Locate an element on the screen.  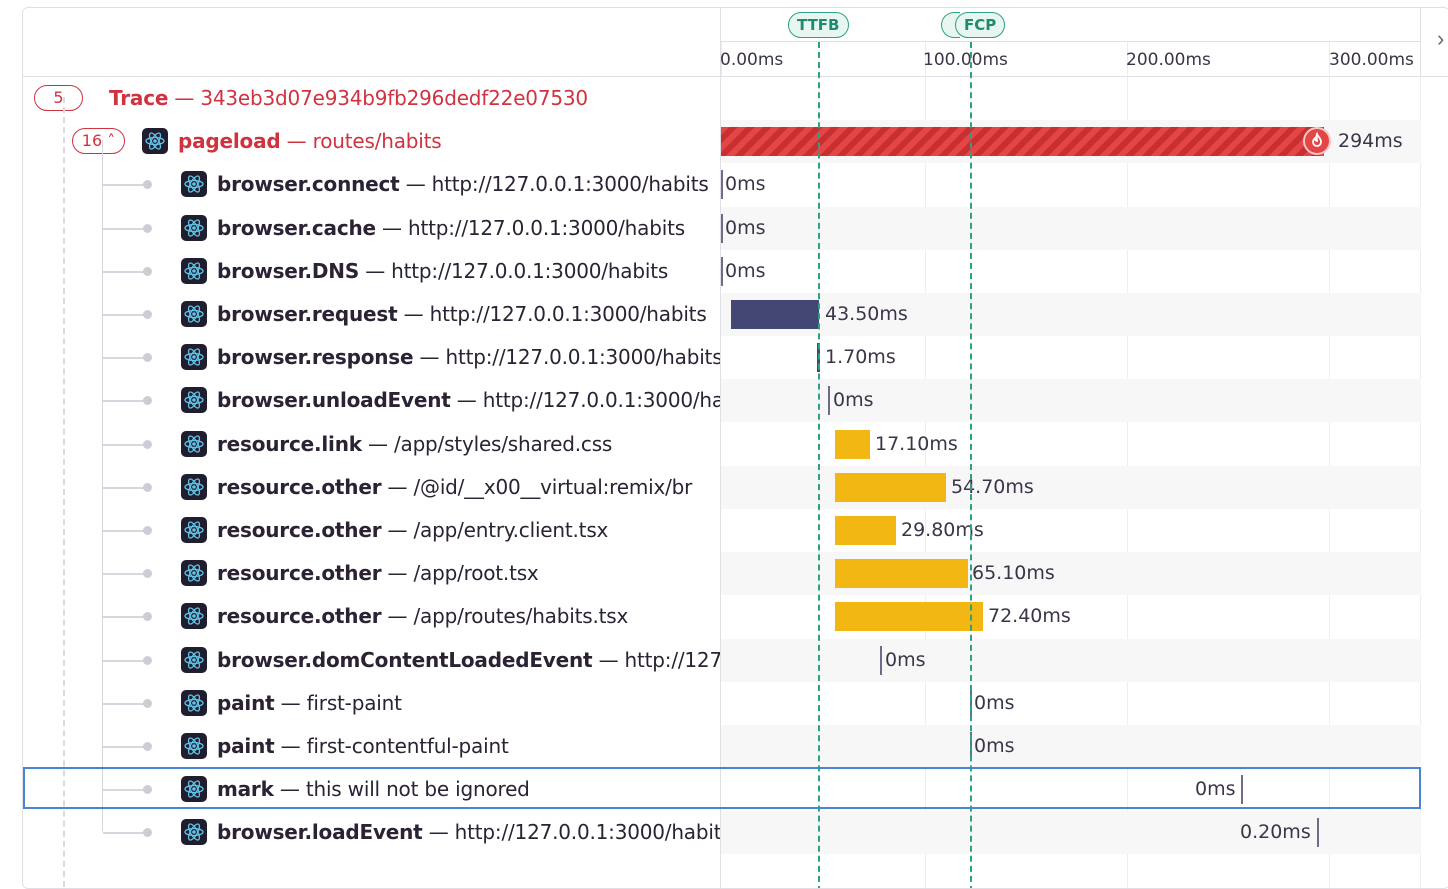
span-label: mark — this will not be ignored is located at coordinates (371, 789).